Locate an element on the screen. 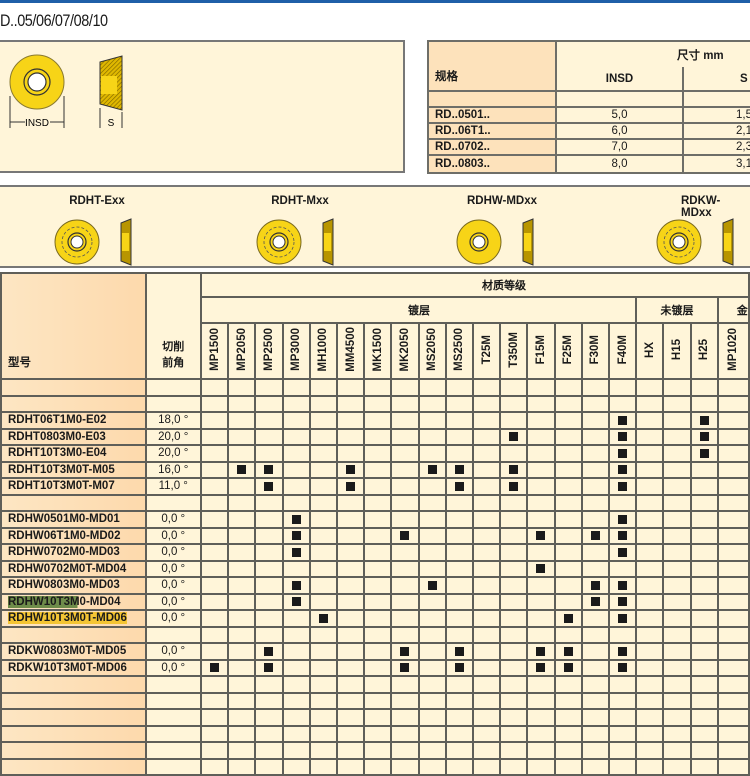 Image resolution: width=750 pixels, height=776 pixels. grade-column-header: F15M is located at coordinates (541, 351).